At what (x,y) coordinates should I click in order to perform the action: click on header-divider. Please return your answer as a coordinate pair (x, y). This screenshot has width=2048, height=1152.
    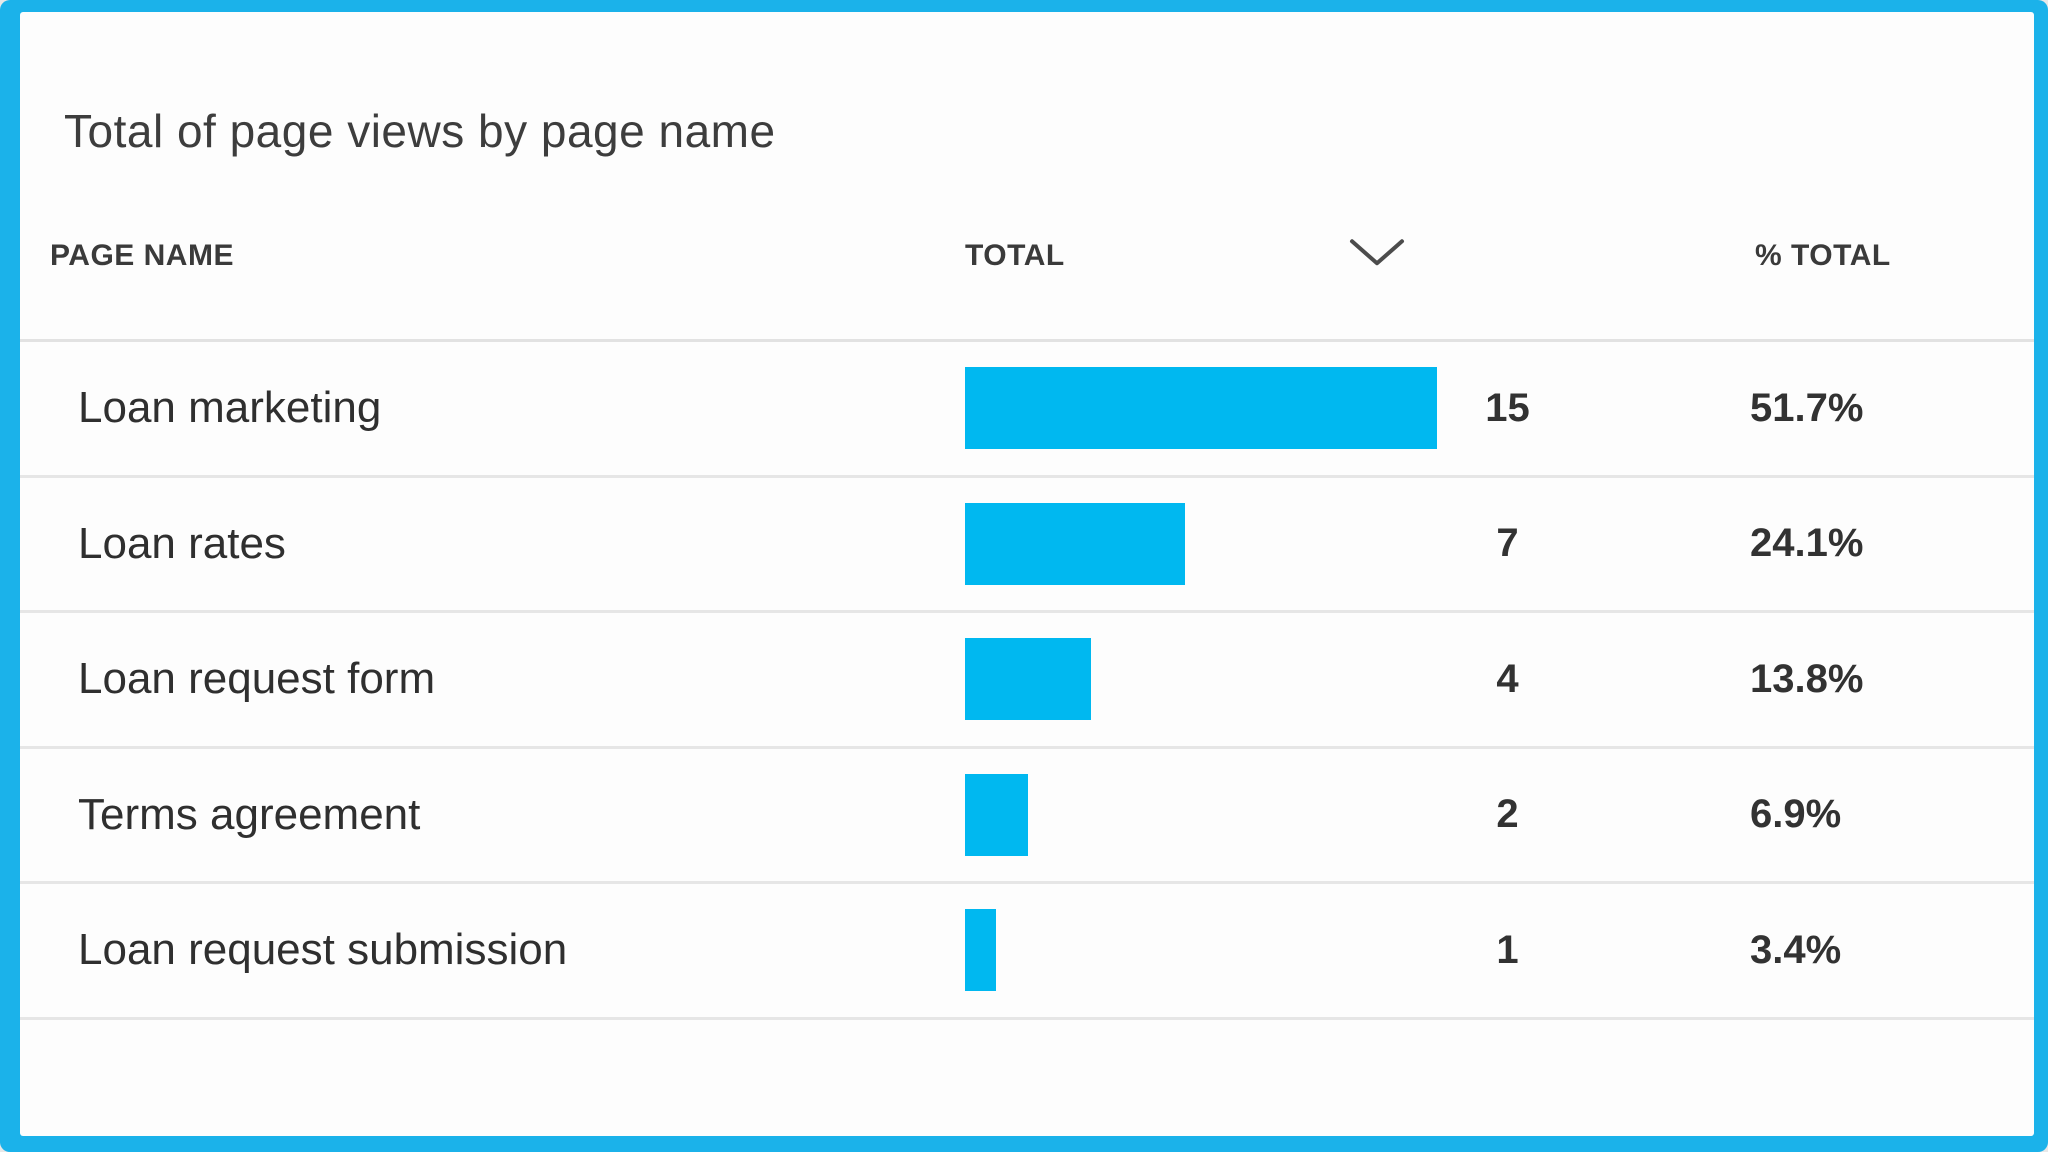
    Looking at the image, I should click on (1027, 340).